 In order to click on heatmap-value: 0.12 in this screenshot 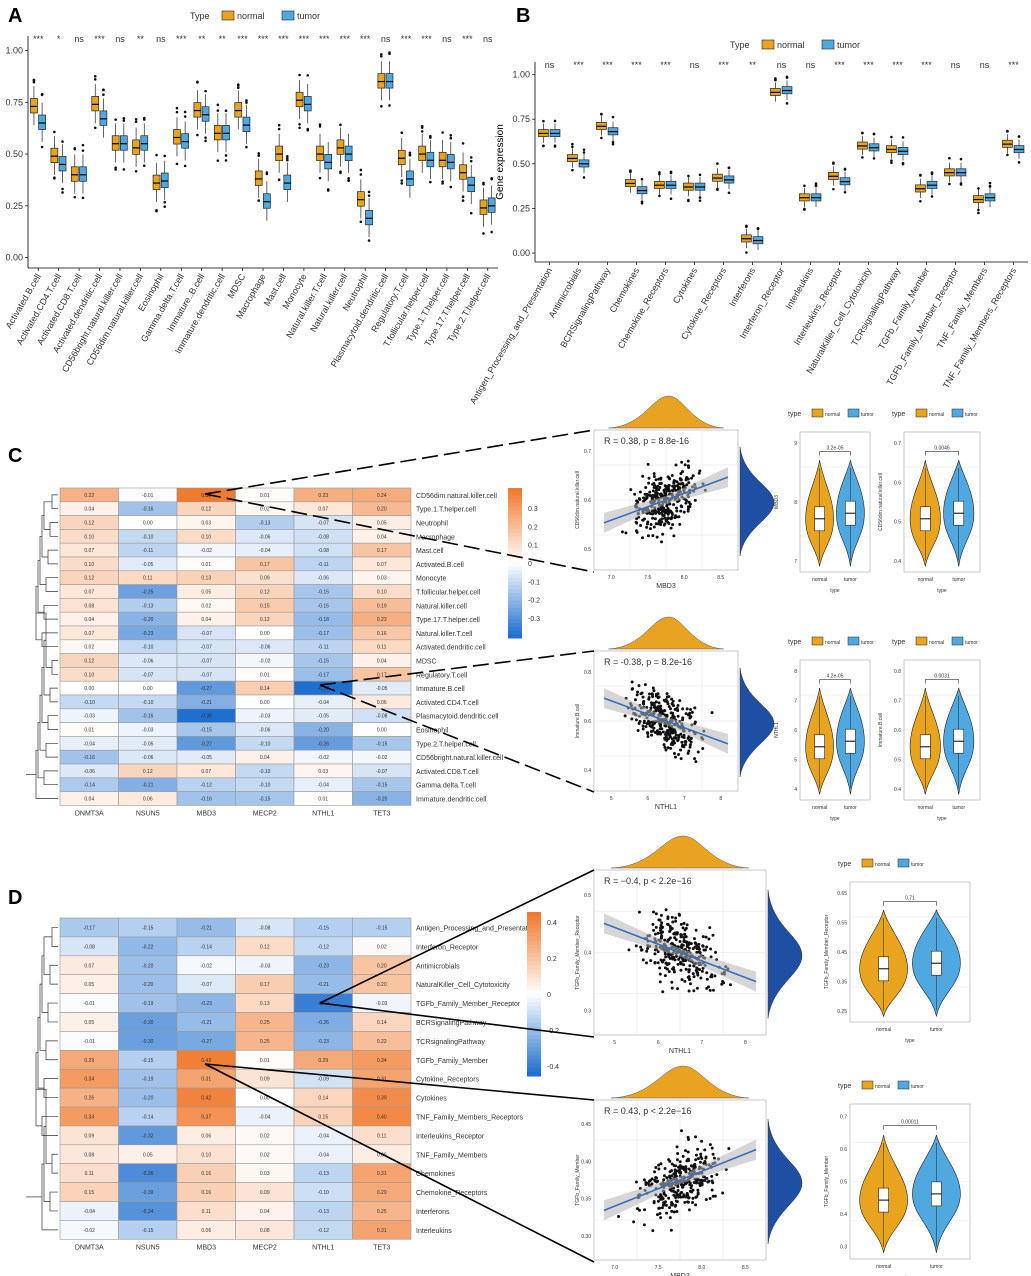, I will do `click(148, 772)`.